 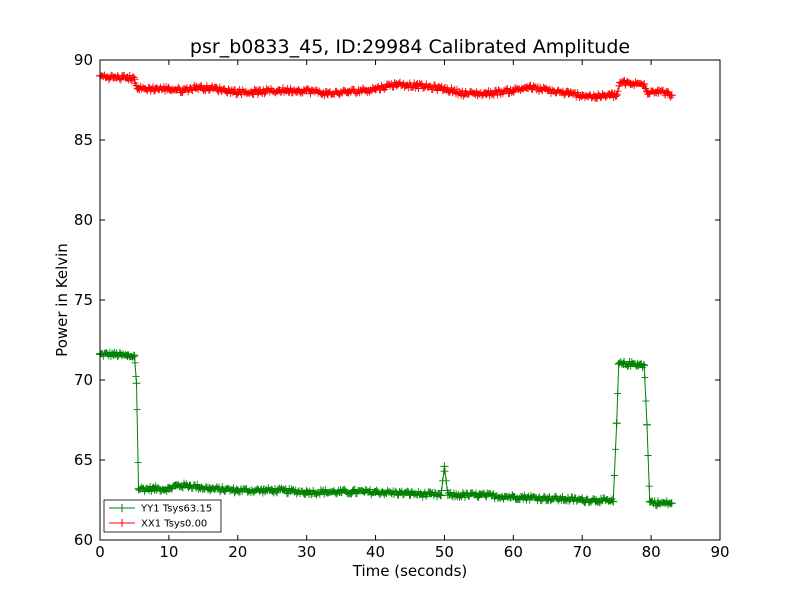 What do you see at coordinates (174, 524) in the screenshot?
I see `legend-label-1: XX1 Tsys0.00` at bounding box center [174, 524].